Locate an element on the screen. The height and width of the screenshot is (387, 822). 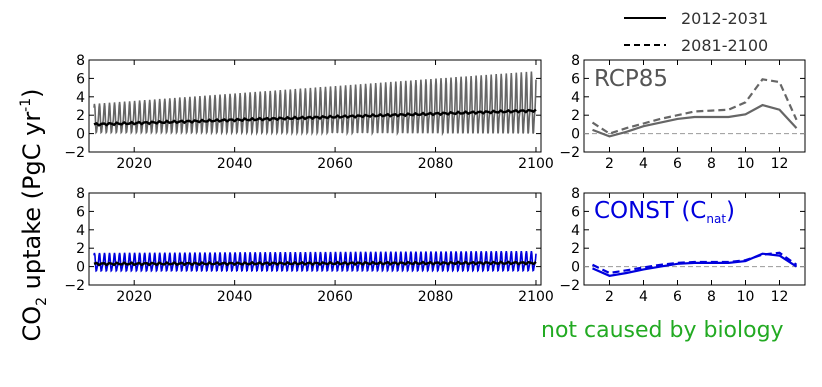
const-timeseries-frame is located at coordinates (315, 239).